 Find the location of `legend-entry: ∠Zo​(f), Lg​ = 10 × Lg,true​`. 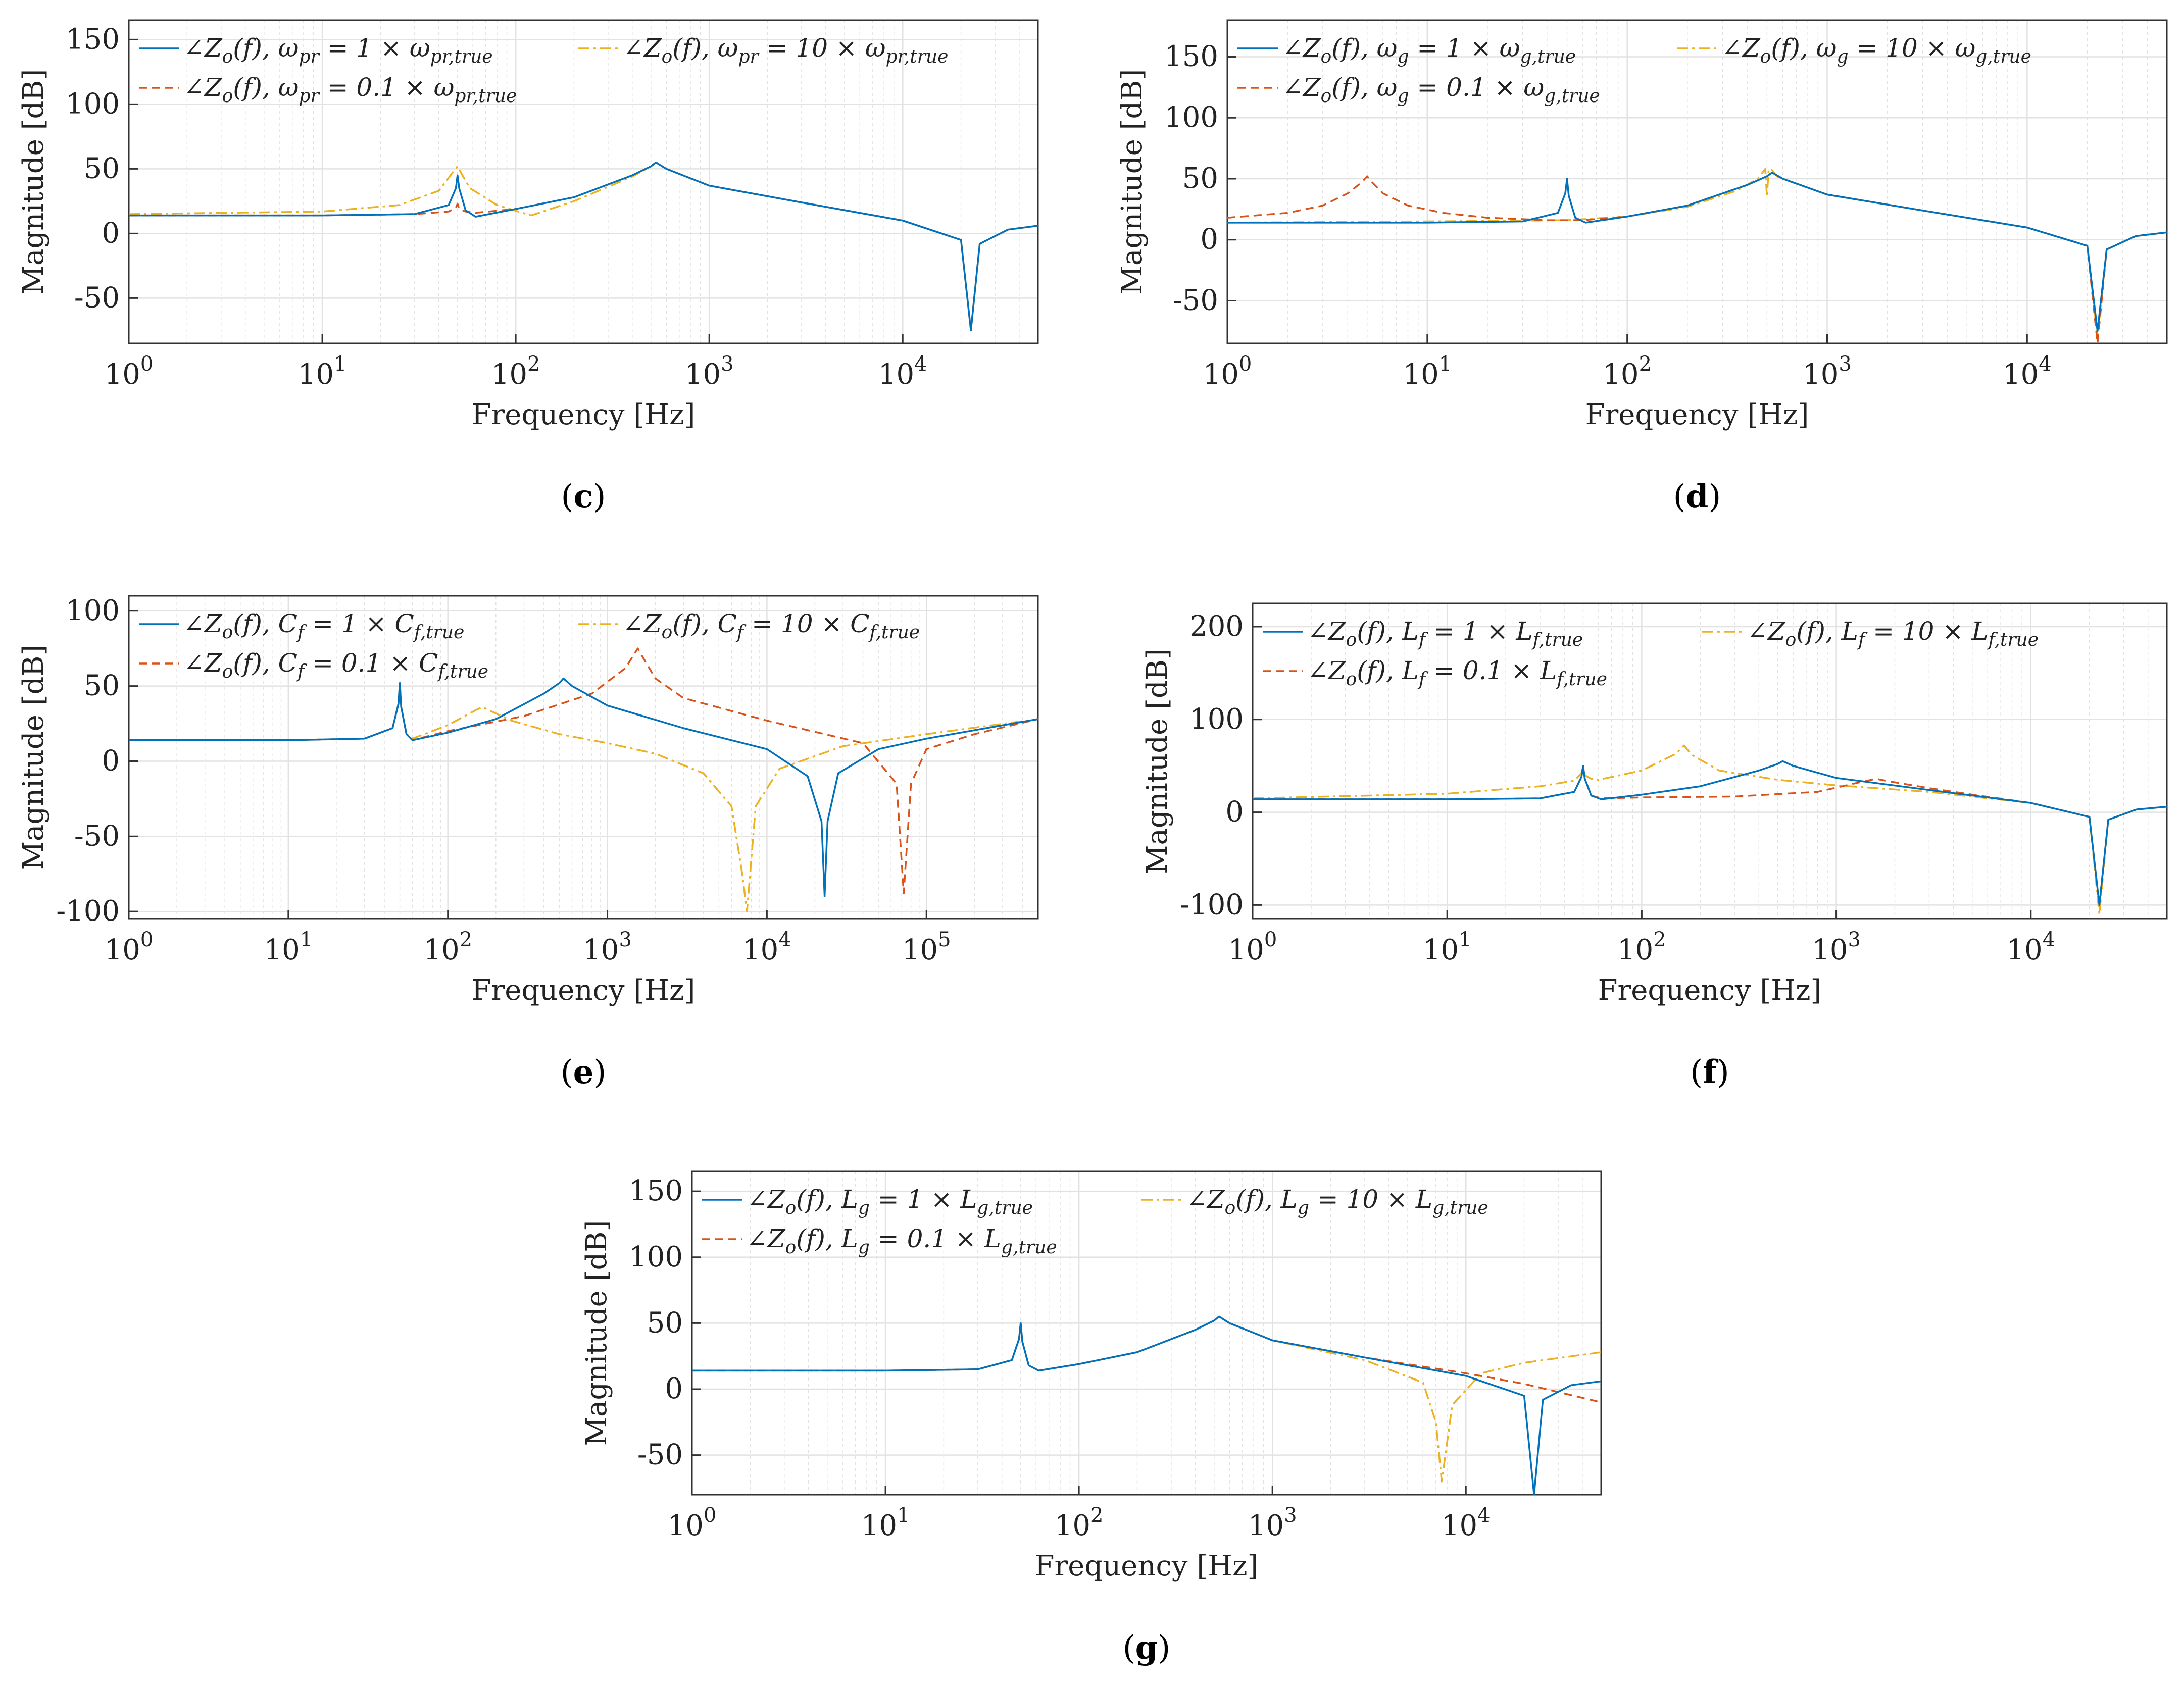

legend-entry: ∠Zo​(f), Lg​ = 10 × Lg,true​ is located at coordinates (1314, 1201).